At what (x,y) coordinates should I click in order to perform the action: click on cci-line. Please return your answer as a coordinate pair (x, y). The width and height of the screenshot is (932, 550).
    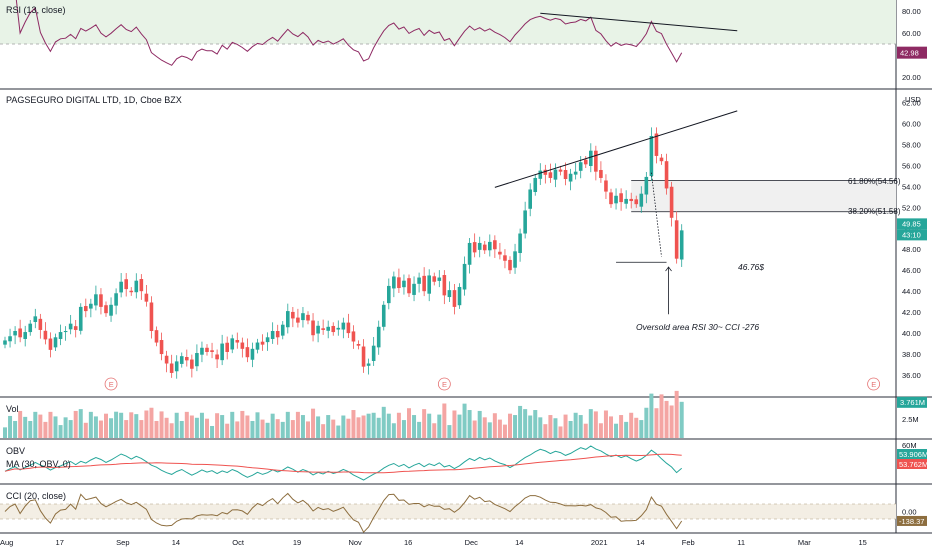
    Looking at the image, I should click on (343, 513).